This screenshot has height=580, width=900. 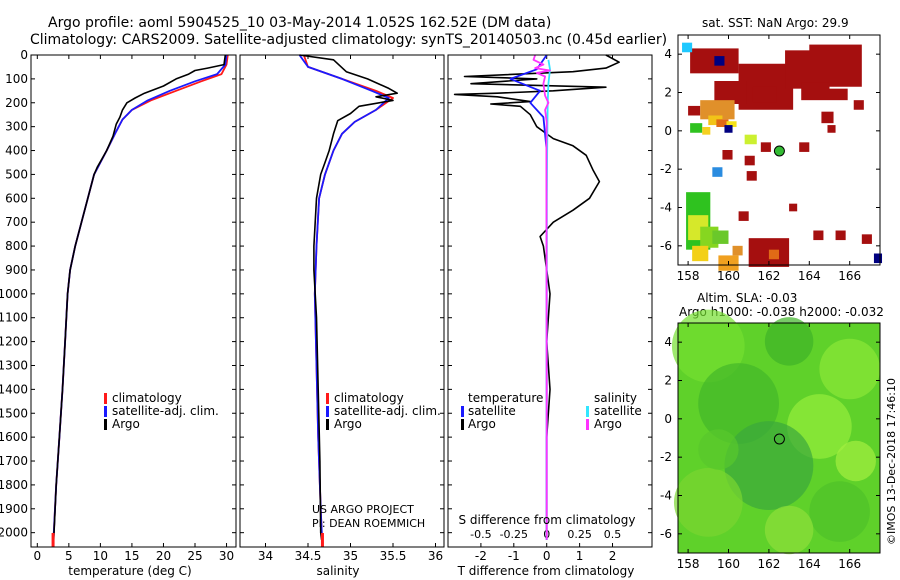 I want to click on y-tick-label: 500, so click(x=16, y=174).